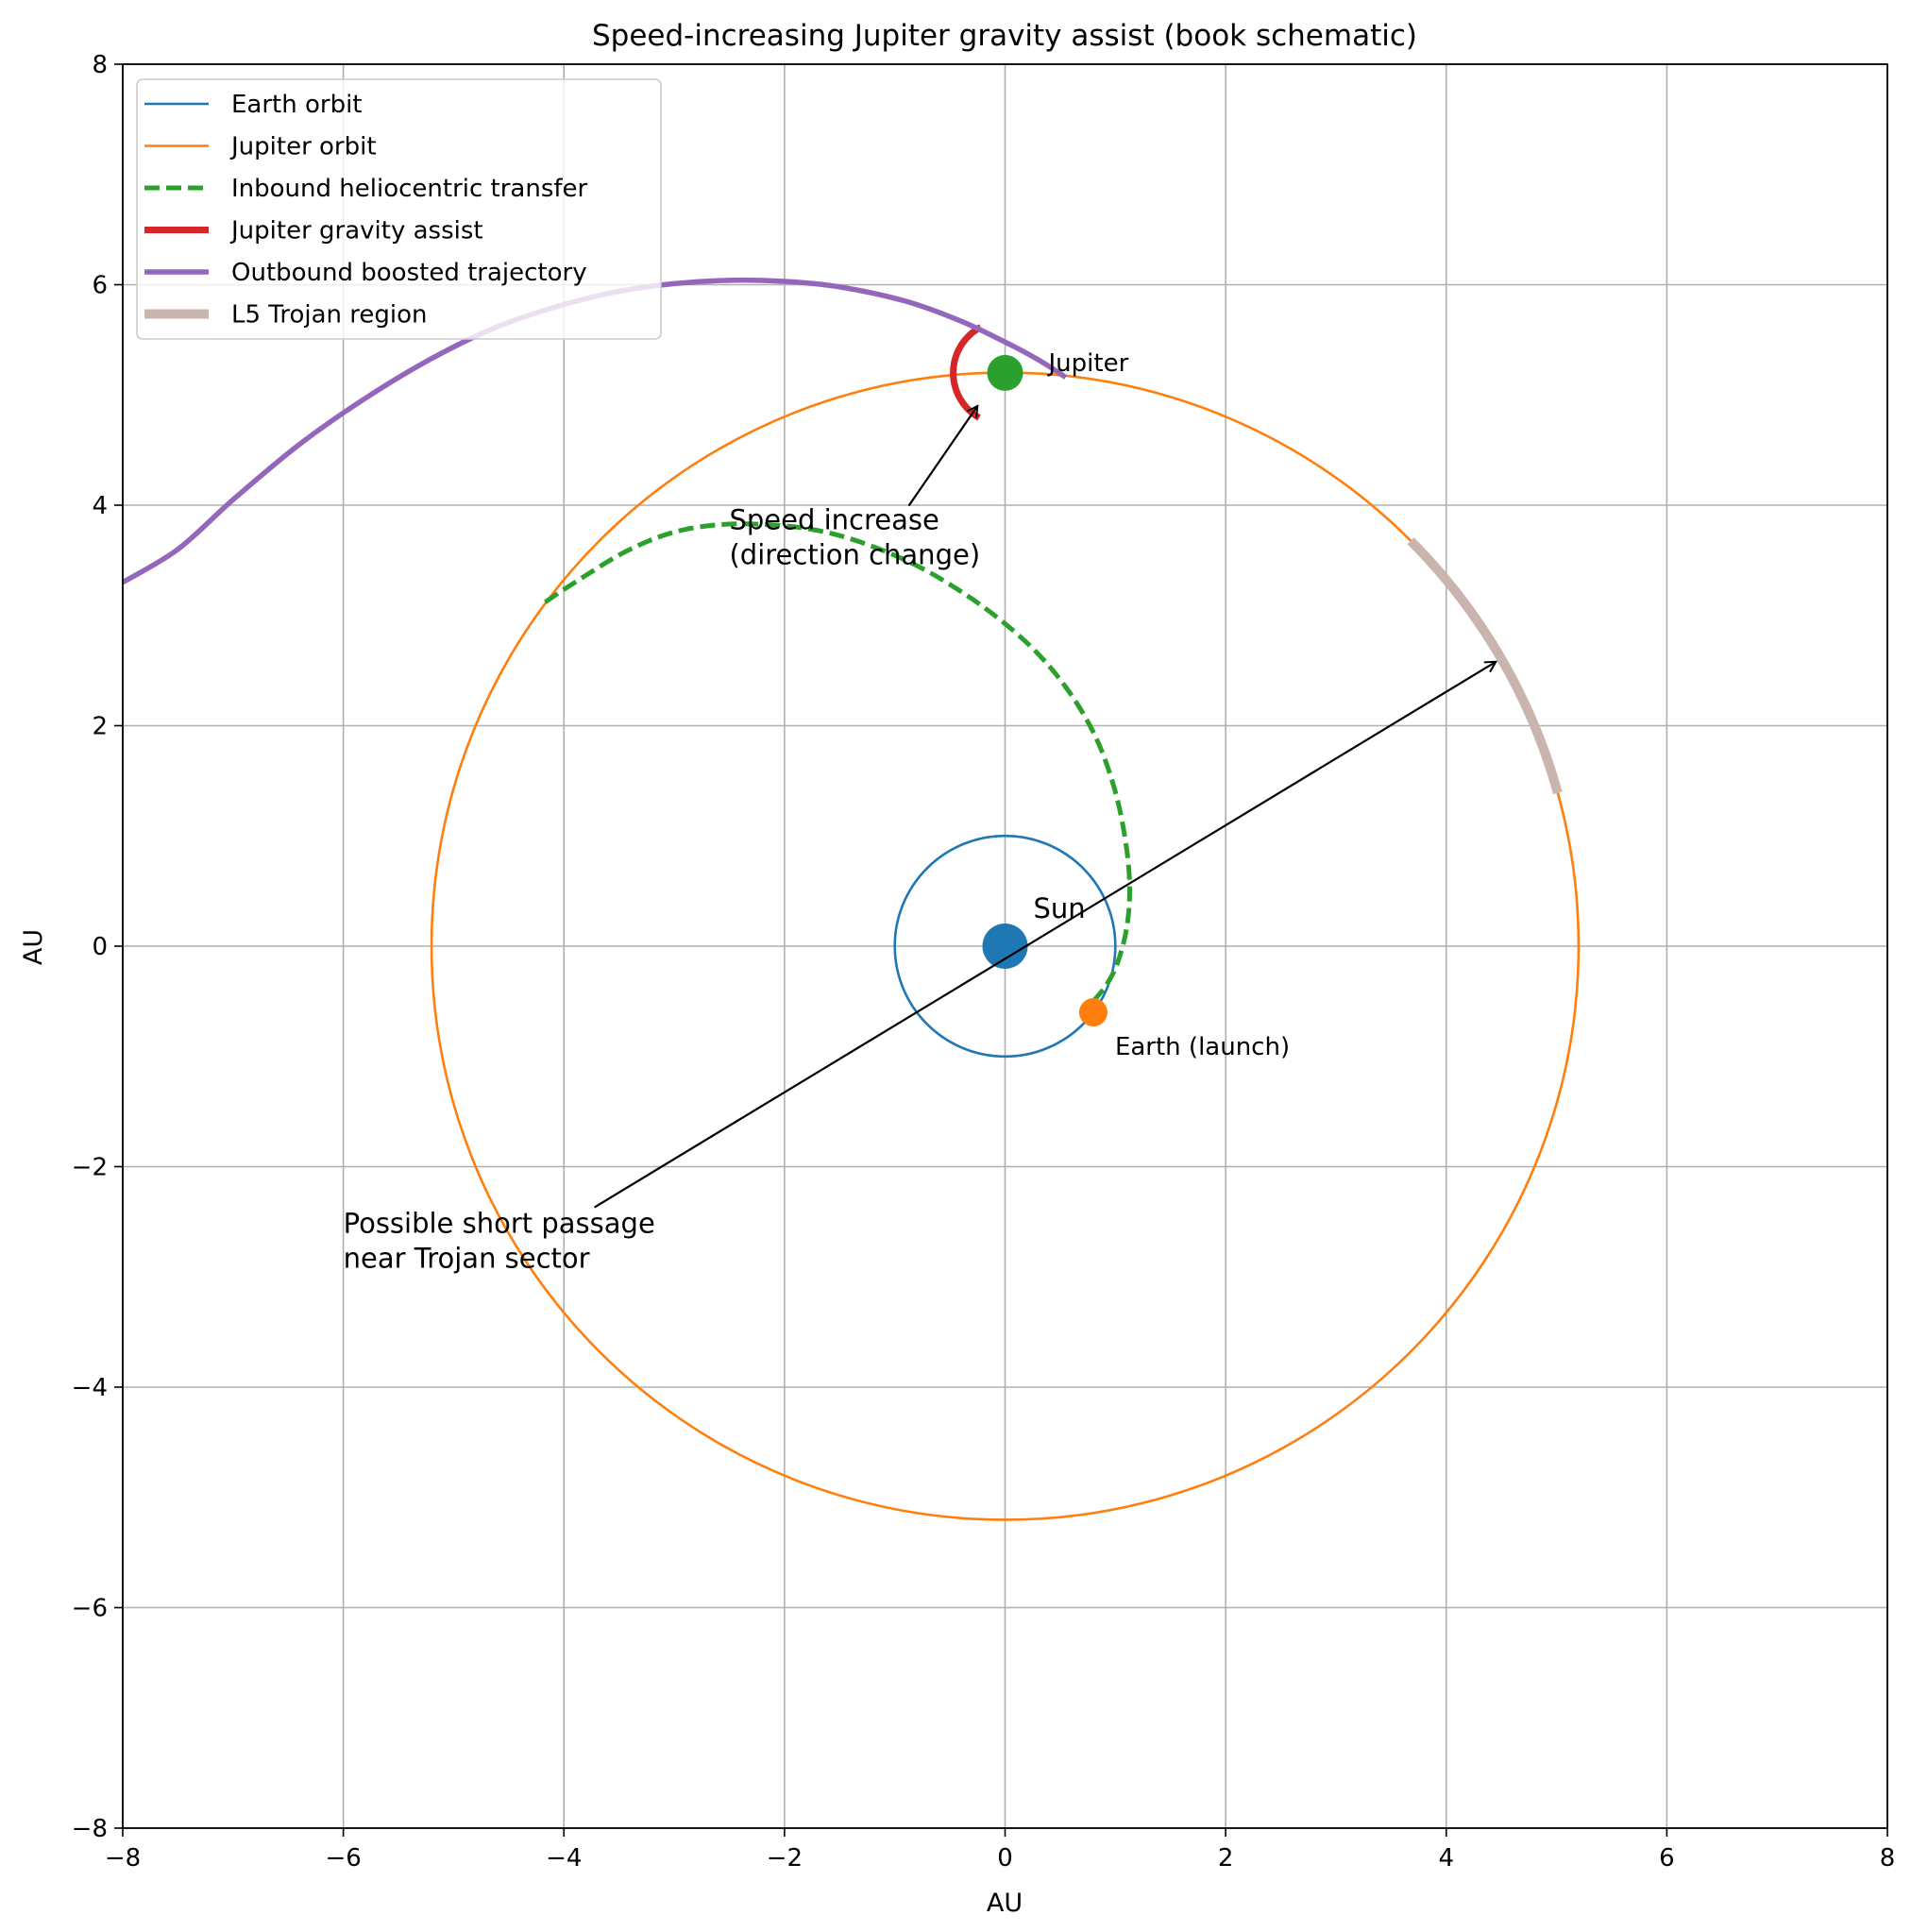 The width and height of the screenshot is (1911, 1932). I want to click on legend-label-jupiter-gravity-assist: Jupiter gravity assist, so click(356, 231).